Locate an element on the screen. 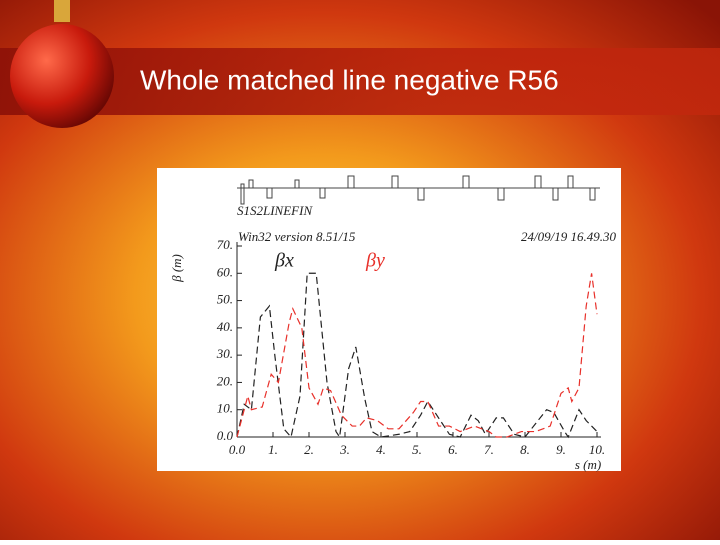  beamline-label: S1S2LINEFIN is located at coordinates (275, 210).